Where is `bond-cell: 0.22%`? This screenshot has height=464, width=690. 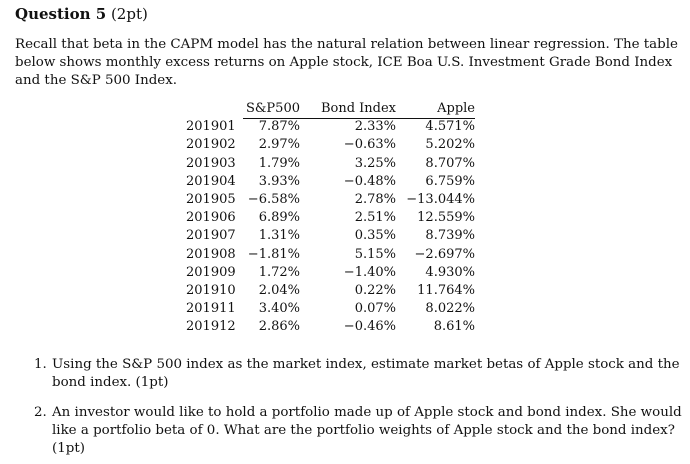
bond-cell: 0.22% is located at coordinates (375, 290).